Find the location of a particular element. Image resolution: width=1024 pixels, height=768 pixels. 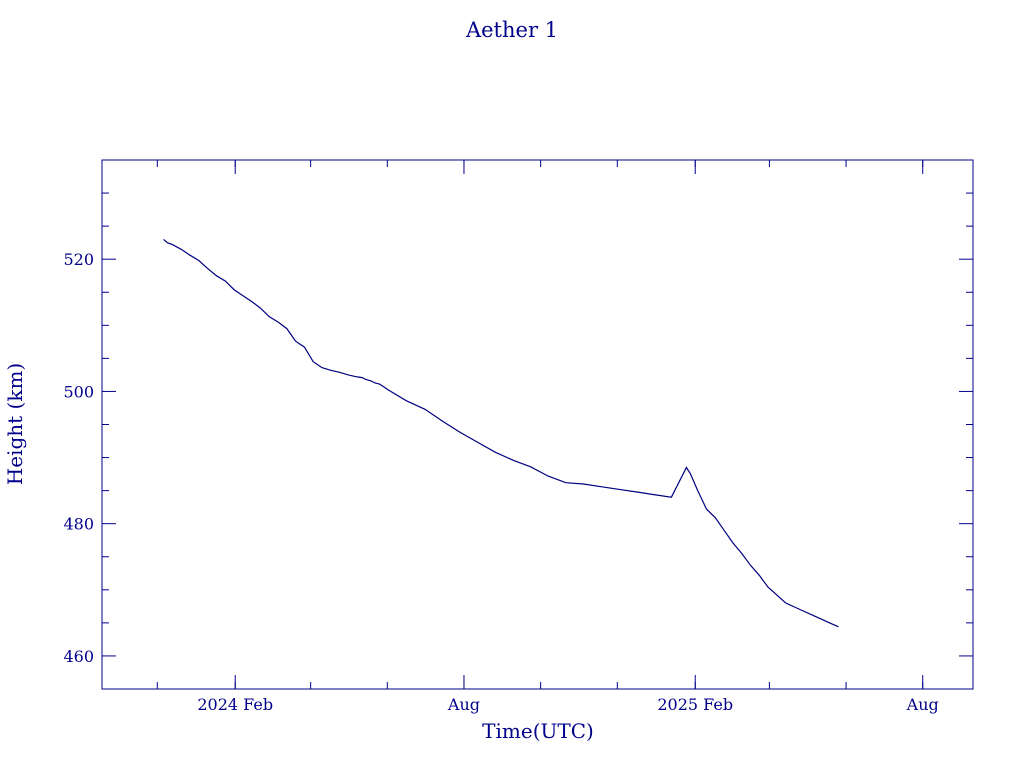

y-axis-label: Height (km) is located at coordinates (15, 424).